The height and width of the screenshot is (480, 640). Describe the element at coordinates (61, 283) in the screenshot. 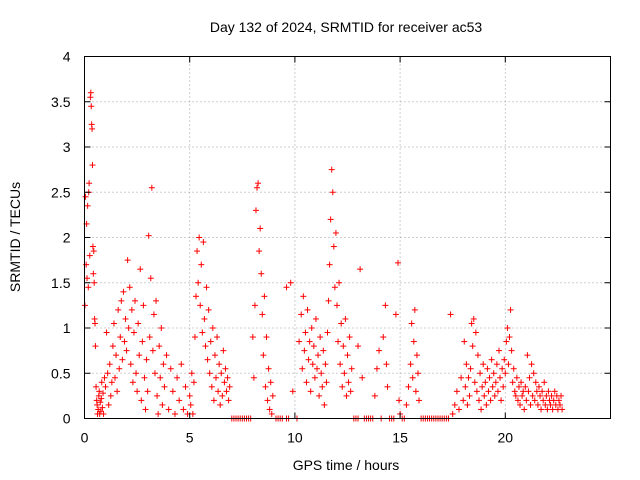

I see `y-tick-label: 1.5` at that location.